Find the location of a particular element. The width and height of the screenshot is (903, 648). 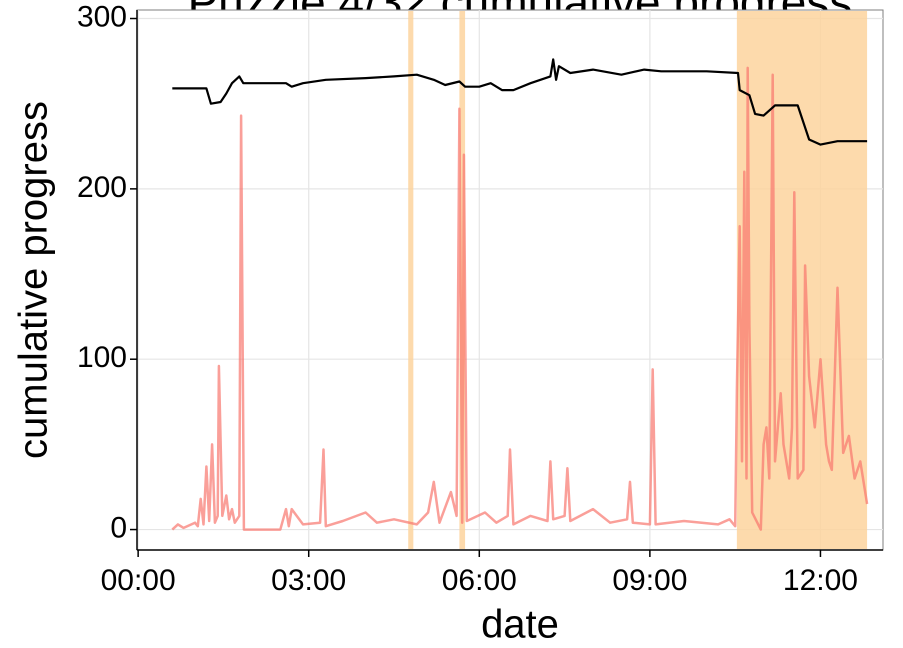

x-tick-label: 03:00 is located at coordinates (308, 580).